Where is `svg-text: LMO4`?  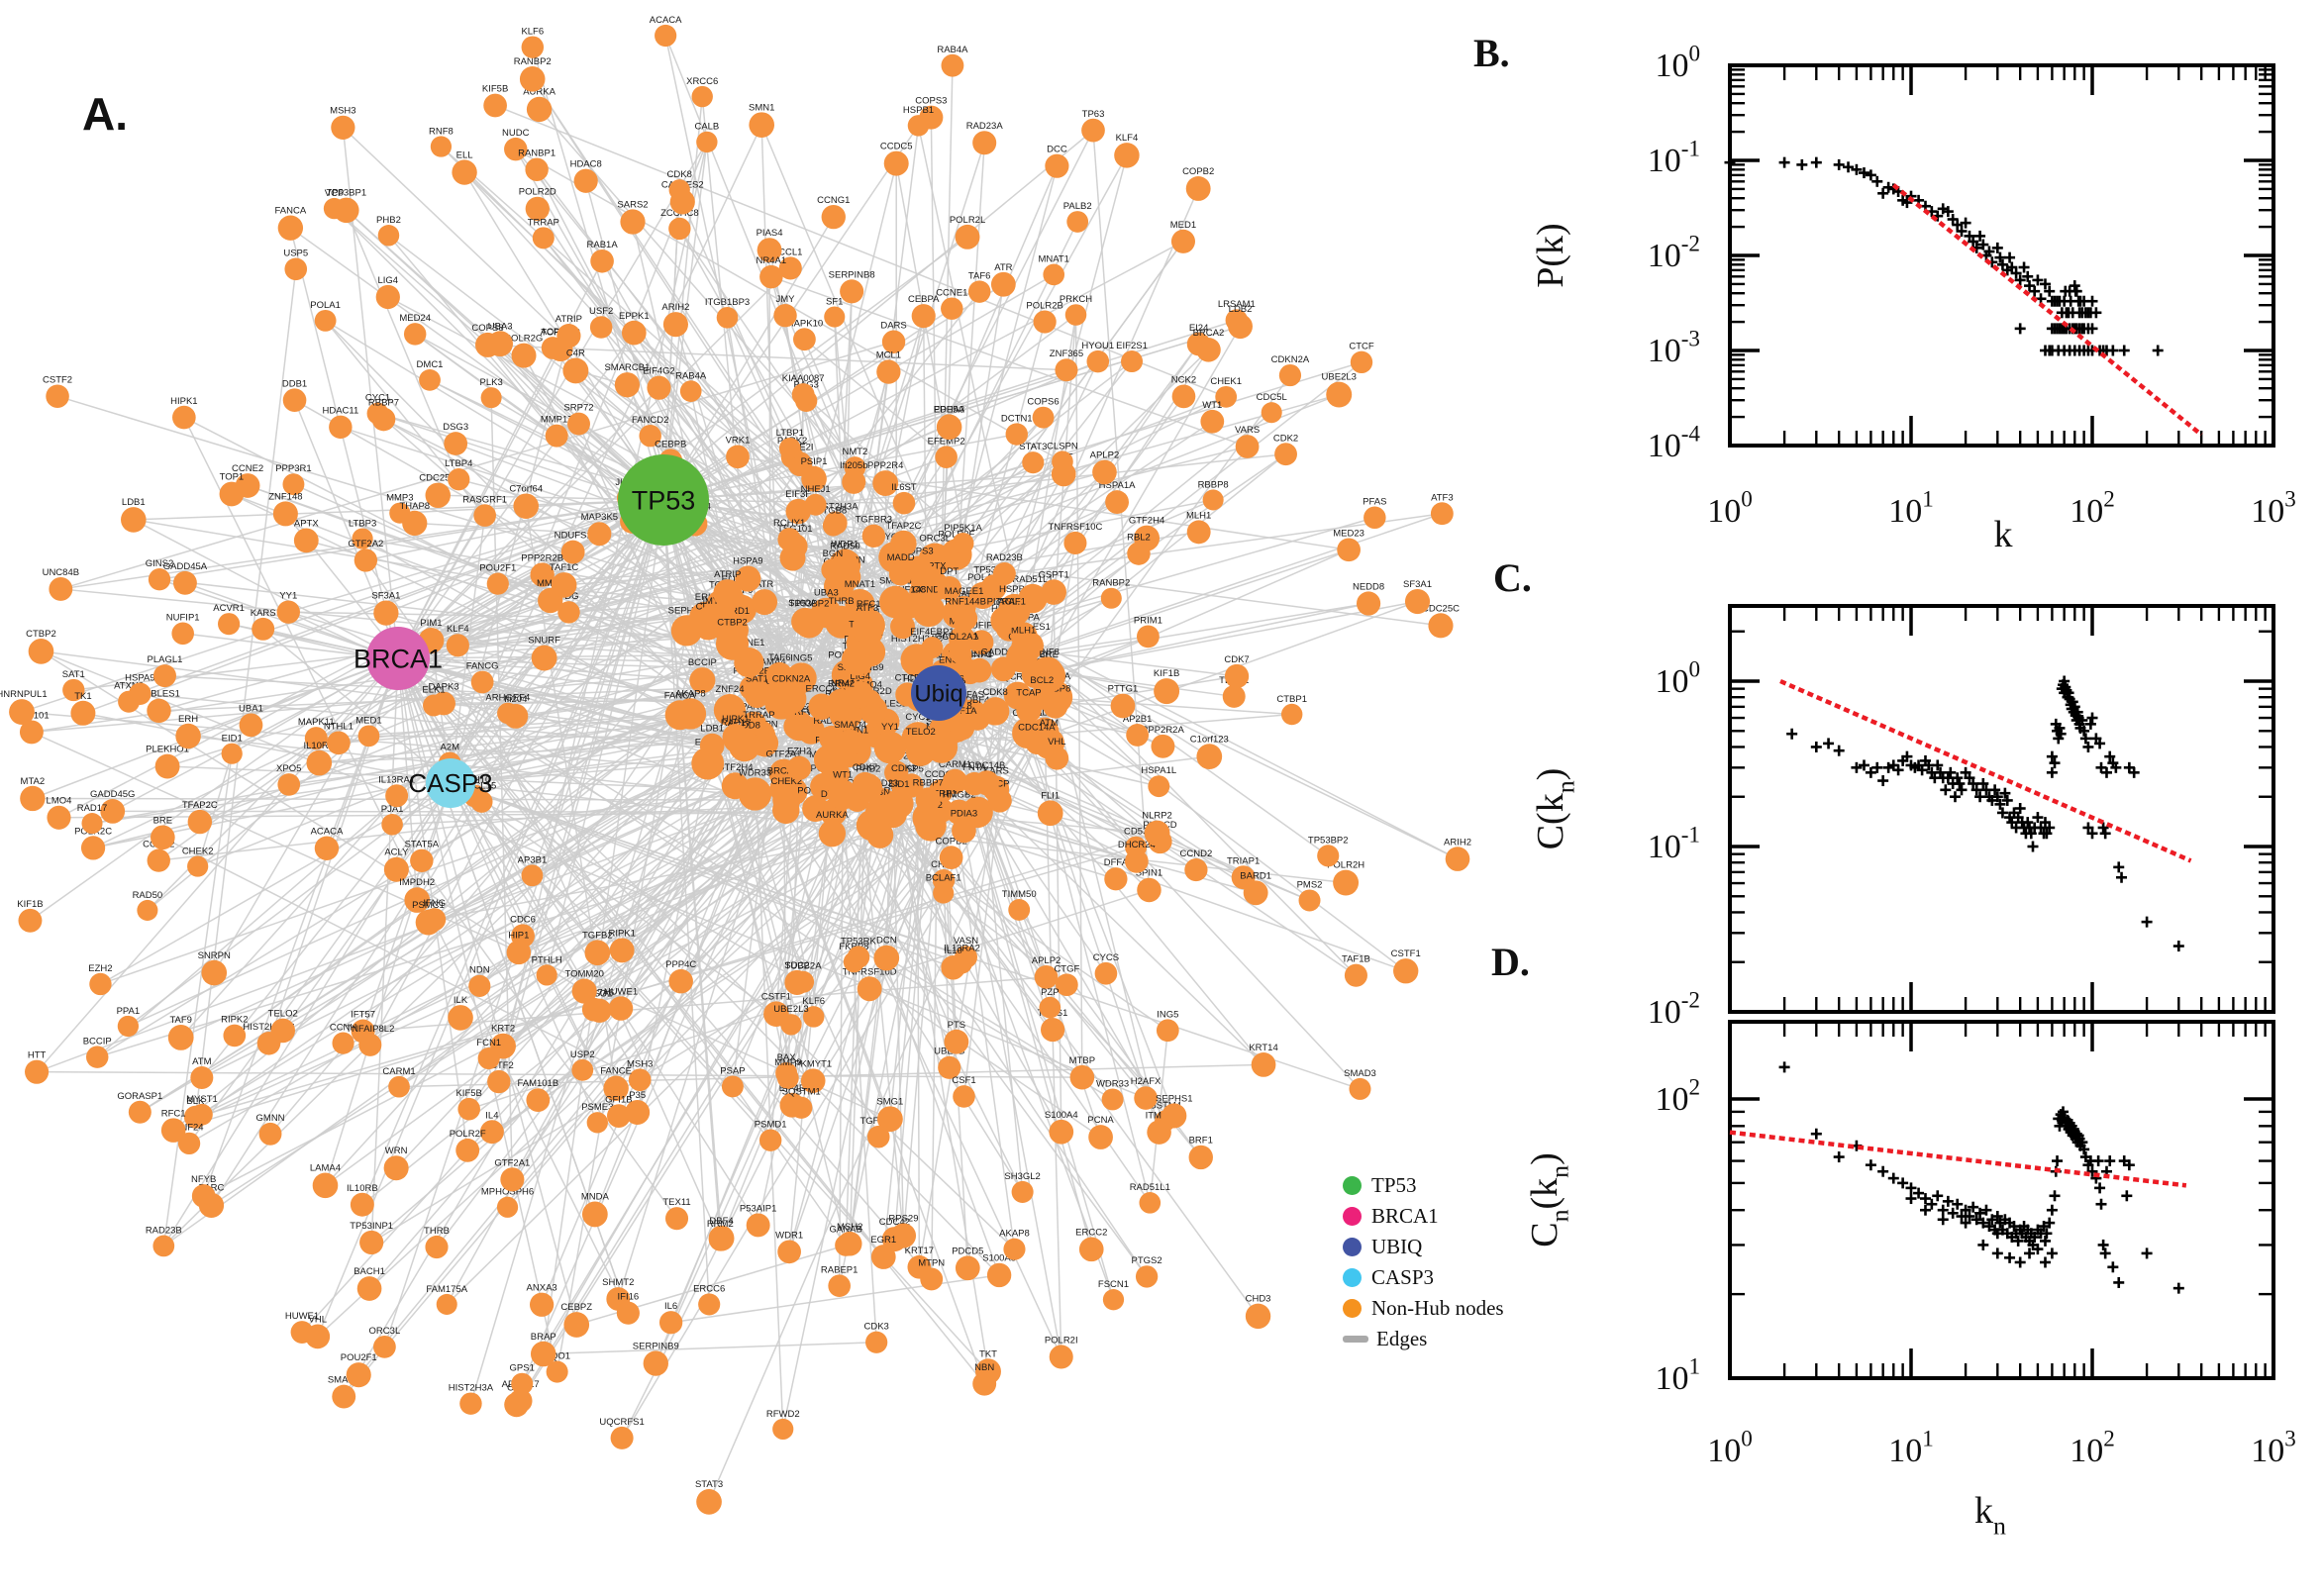
svg-text: LMO4 is located at coordinates (60, 801).